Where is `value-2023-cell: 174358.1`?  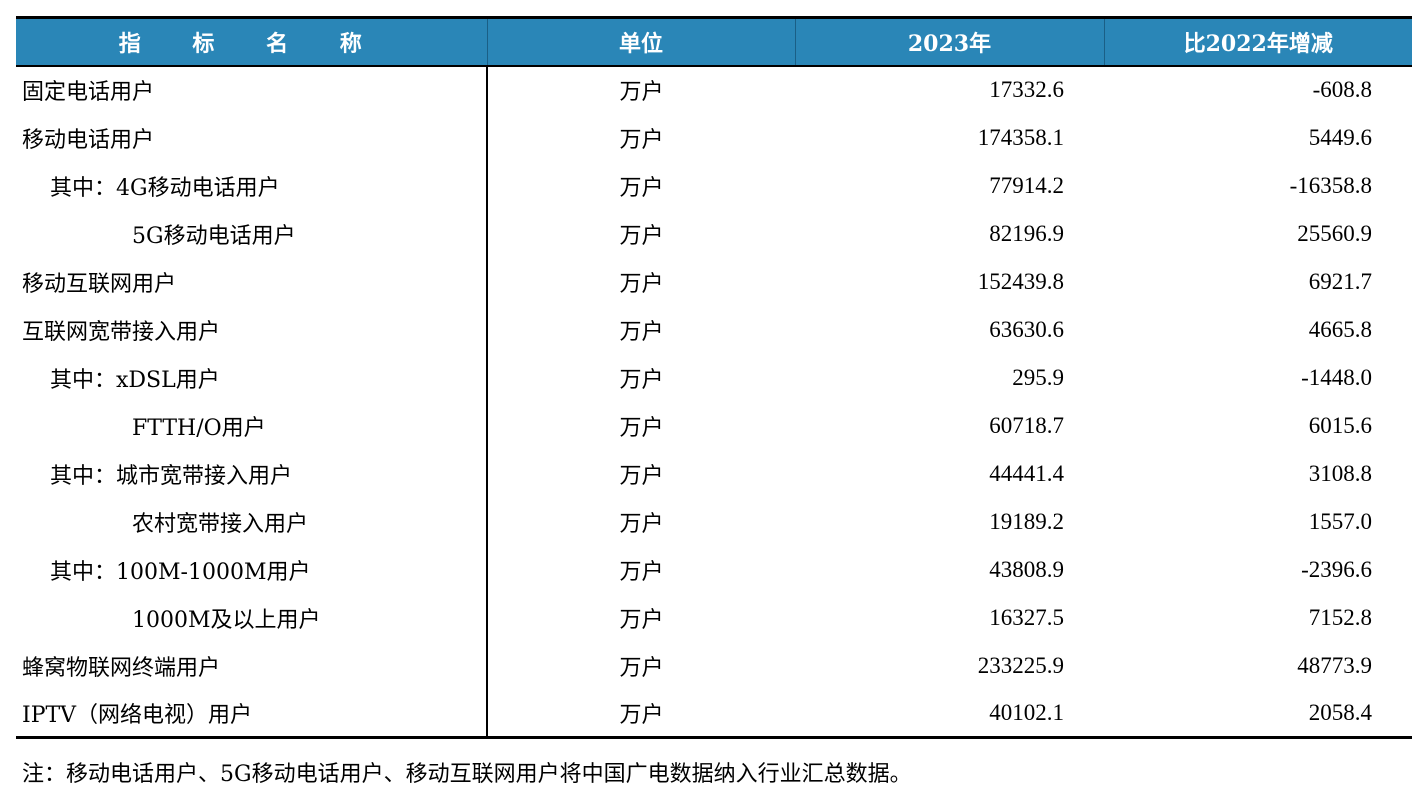 value-2023-cell: 174358.1 is located at coordinates (1020, 137).